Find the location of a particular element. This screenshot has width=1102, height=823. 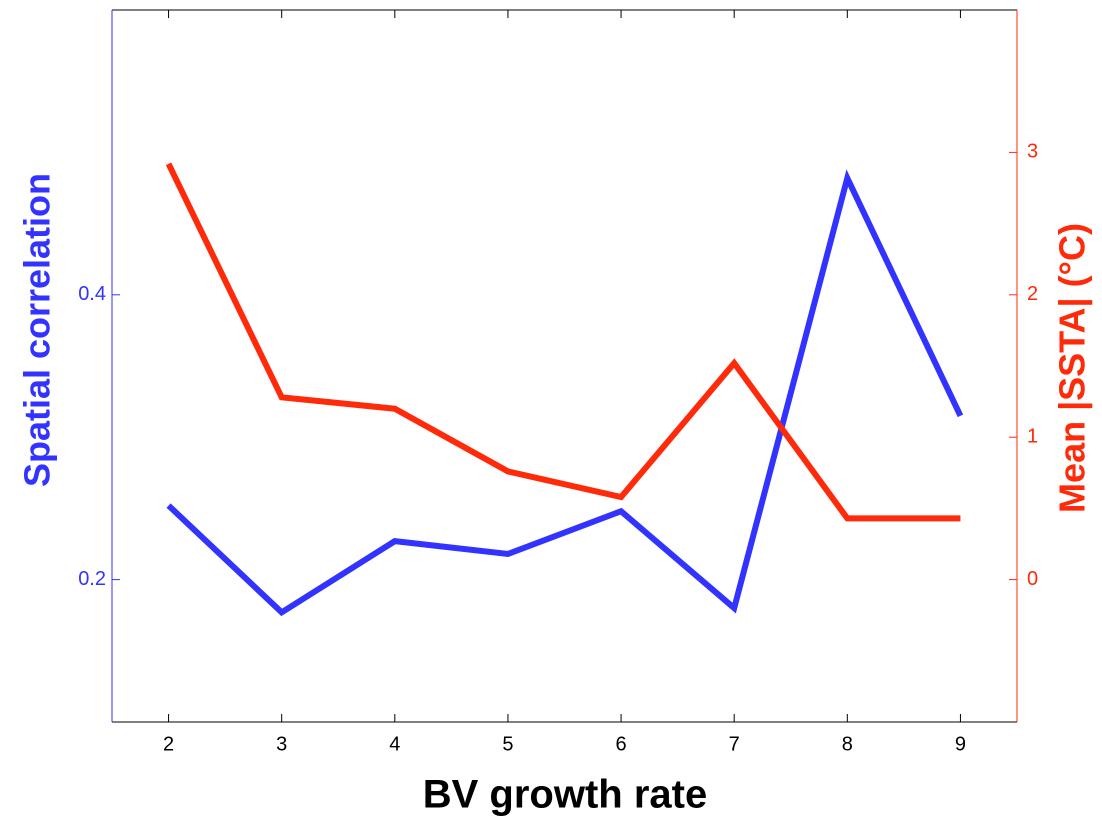

y2-tick-label: 3 is located at coordinates (1032, 152).